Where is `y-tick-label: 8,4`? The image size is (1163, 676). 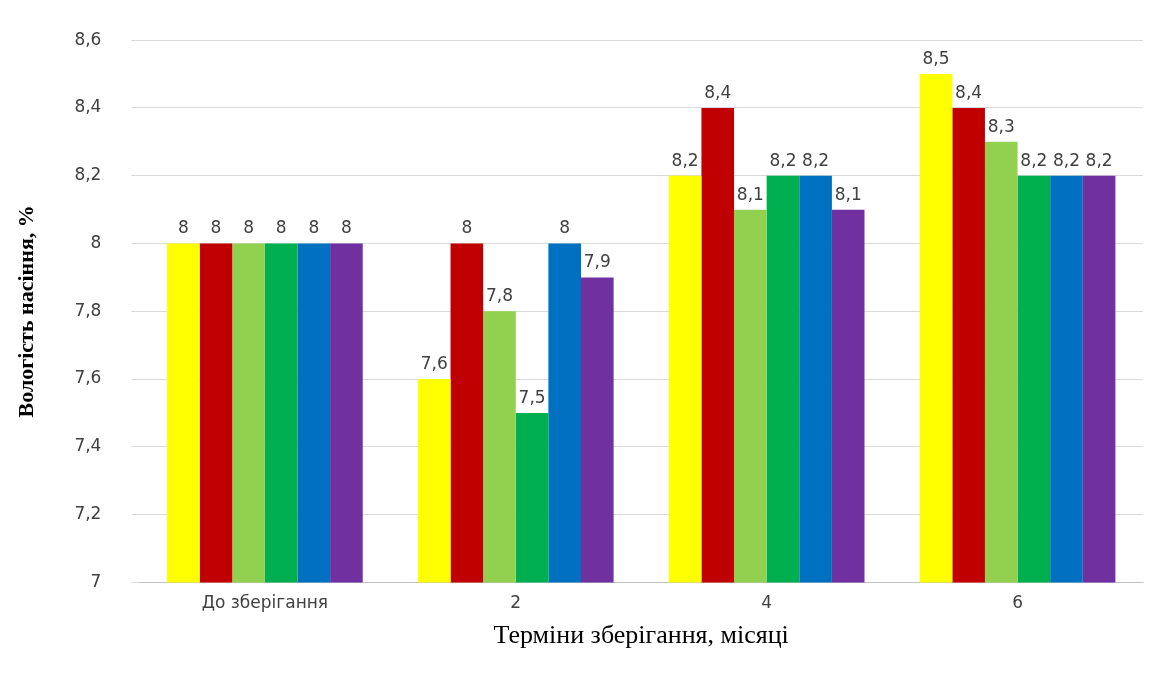
y-tick-label: 8,4 is located at coordinates (88, 106).